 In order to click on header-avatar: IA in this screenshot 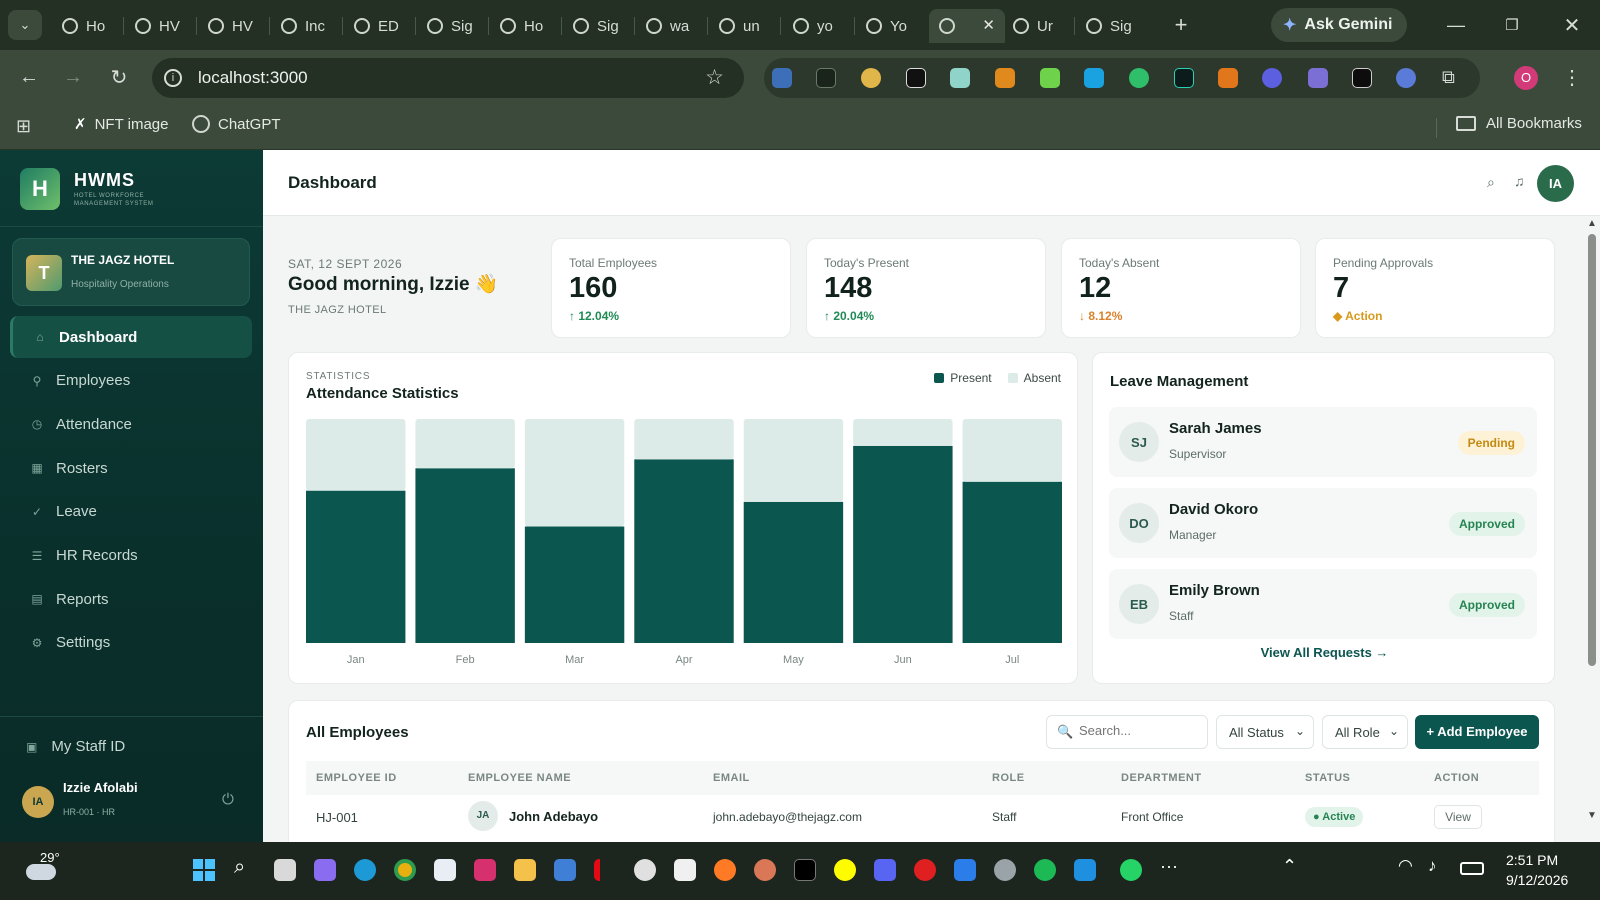, I will do `click(1555, 183)`.